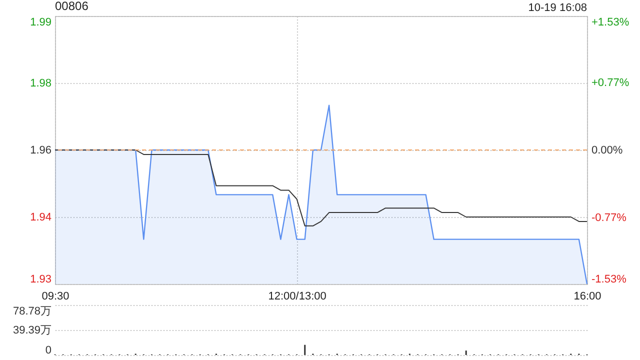 This screenshot has width=640, height=360. I want to click on y-tick-label: 78.78万, so click(32, 312).